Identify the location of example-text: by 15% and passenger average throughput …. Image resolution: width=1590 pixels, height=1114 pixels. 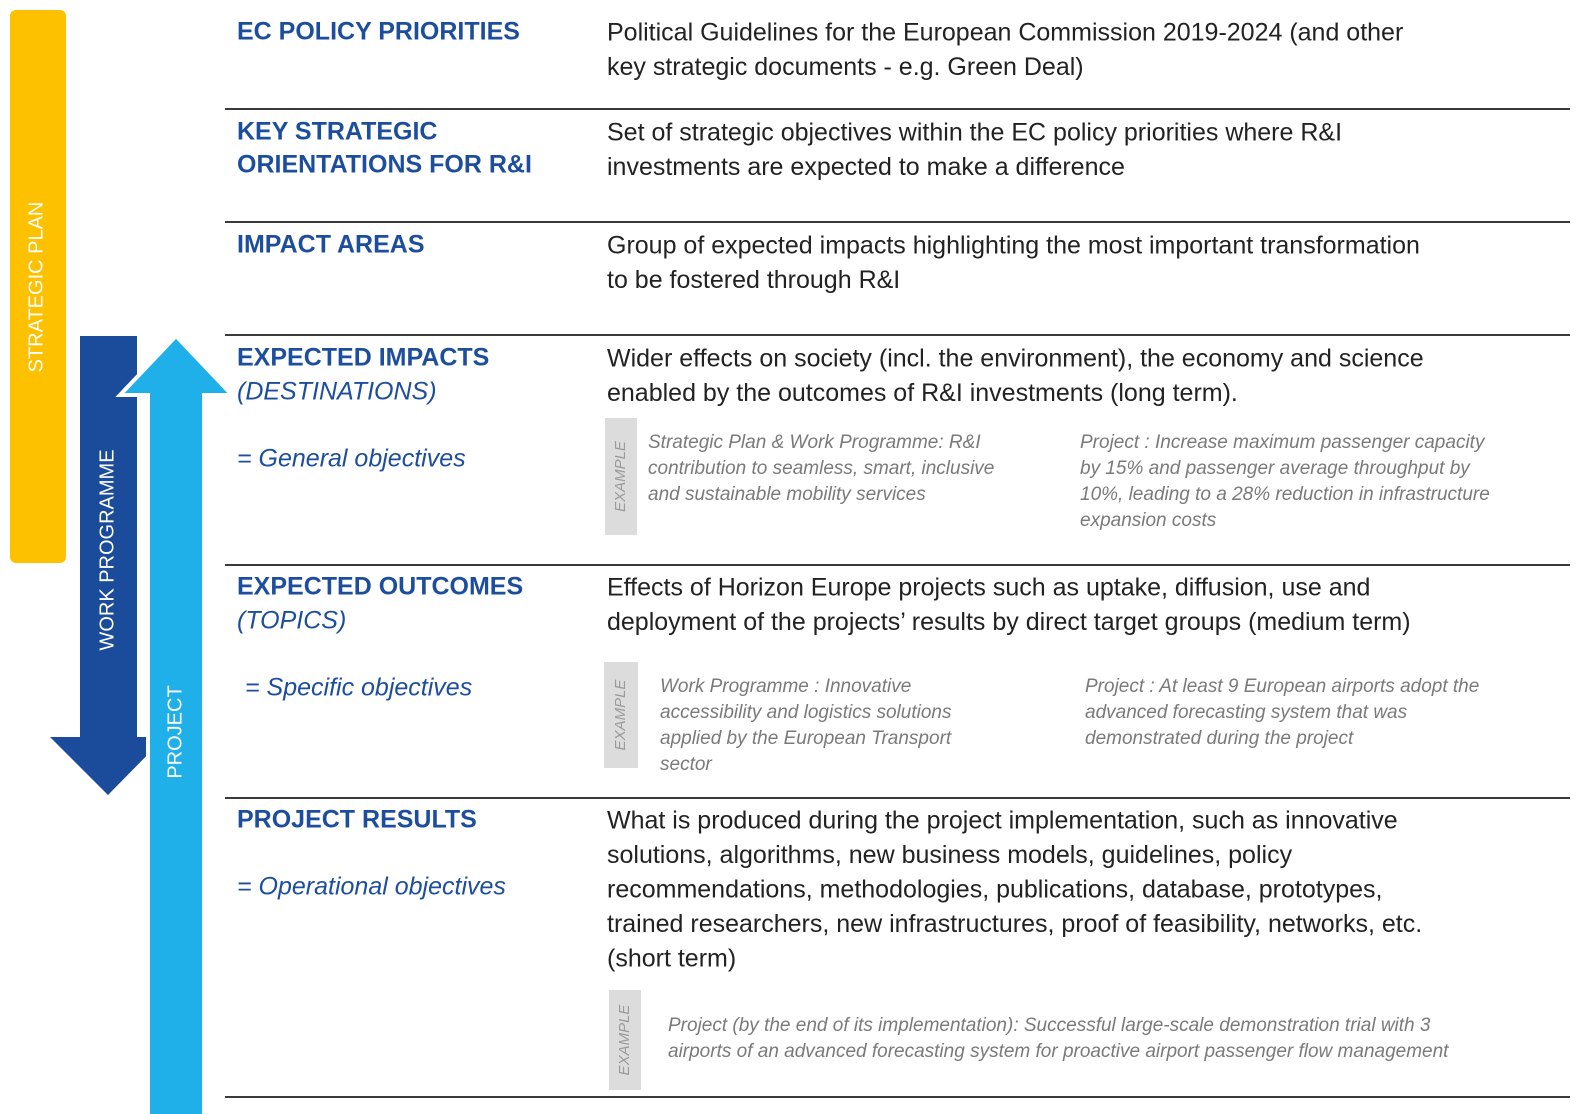
(1275, 468).